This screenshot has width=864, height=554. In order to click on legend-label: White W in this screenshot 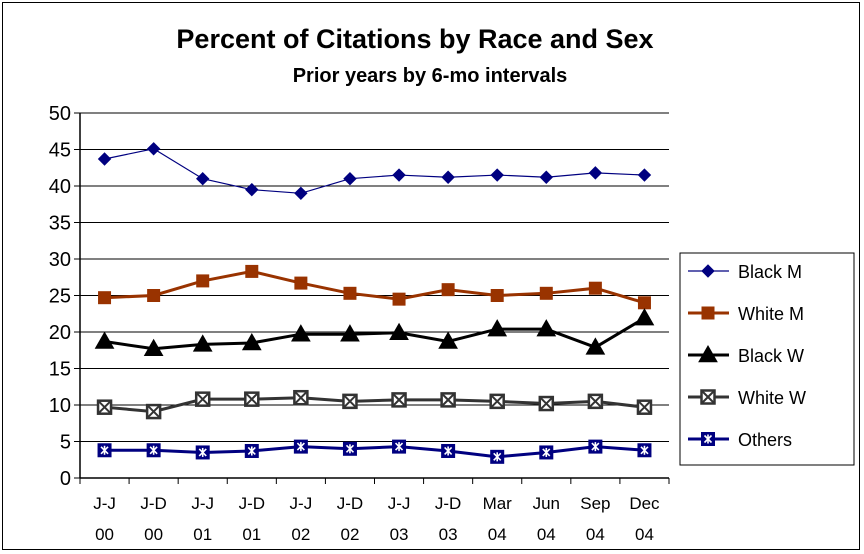, I will do `click(772, 398)`.